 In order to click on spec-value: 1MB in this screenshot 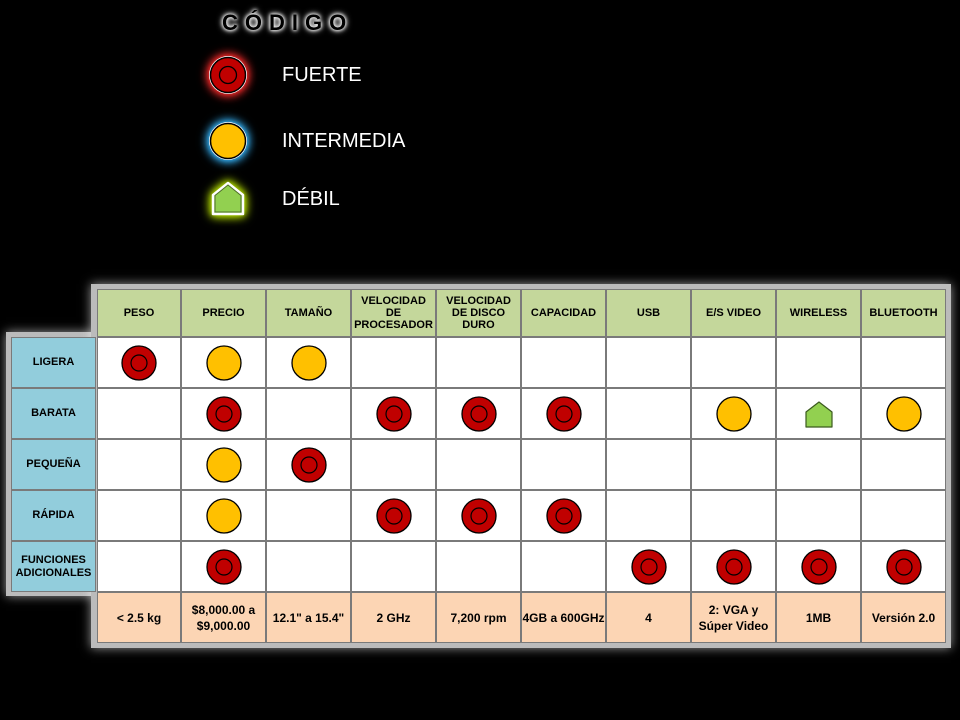, I will do `click(818, 617)`.